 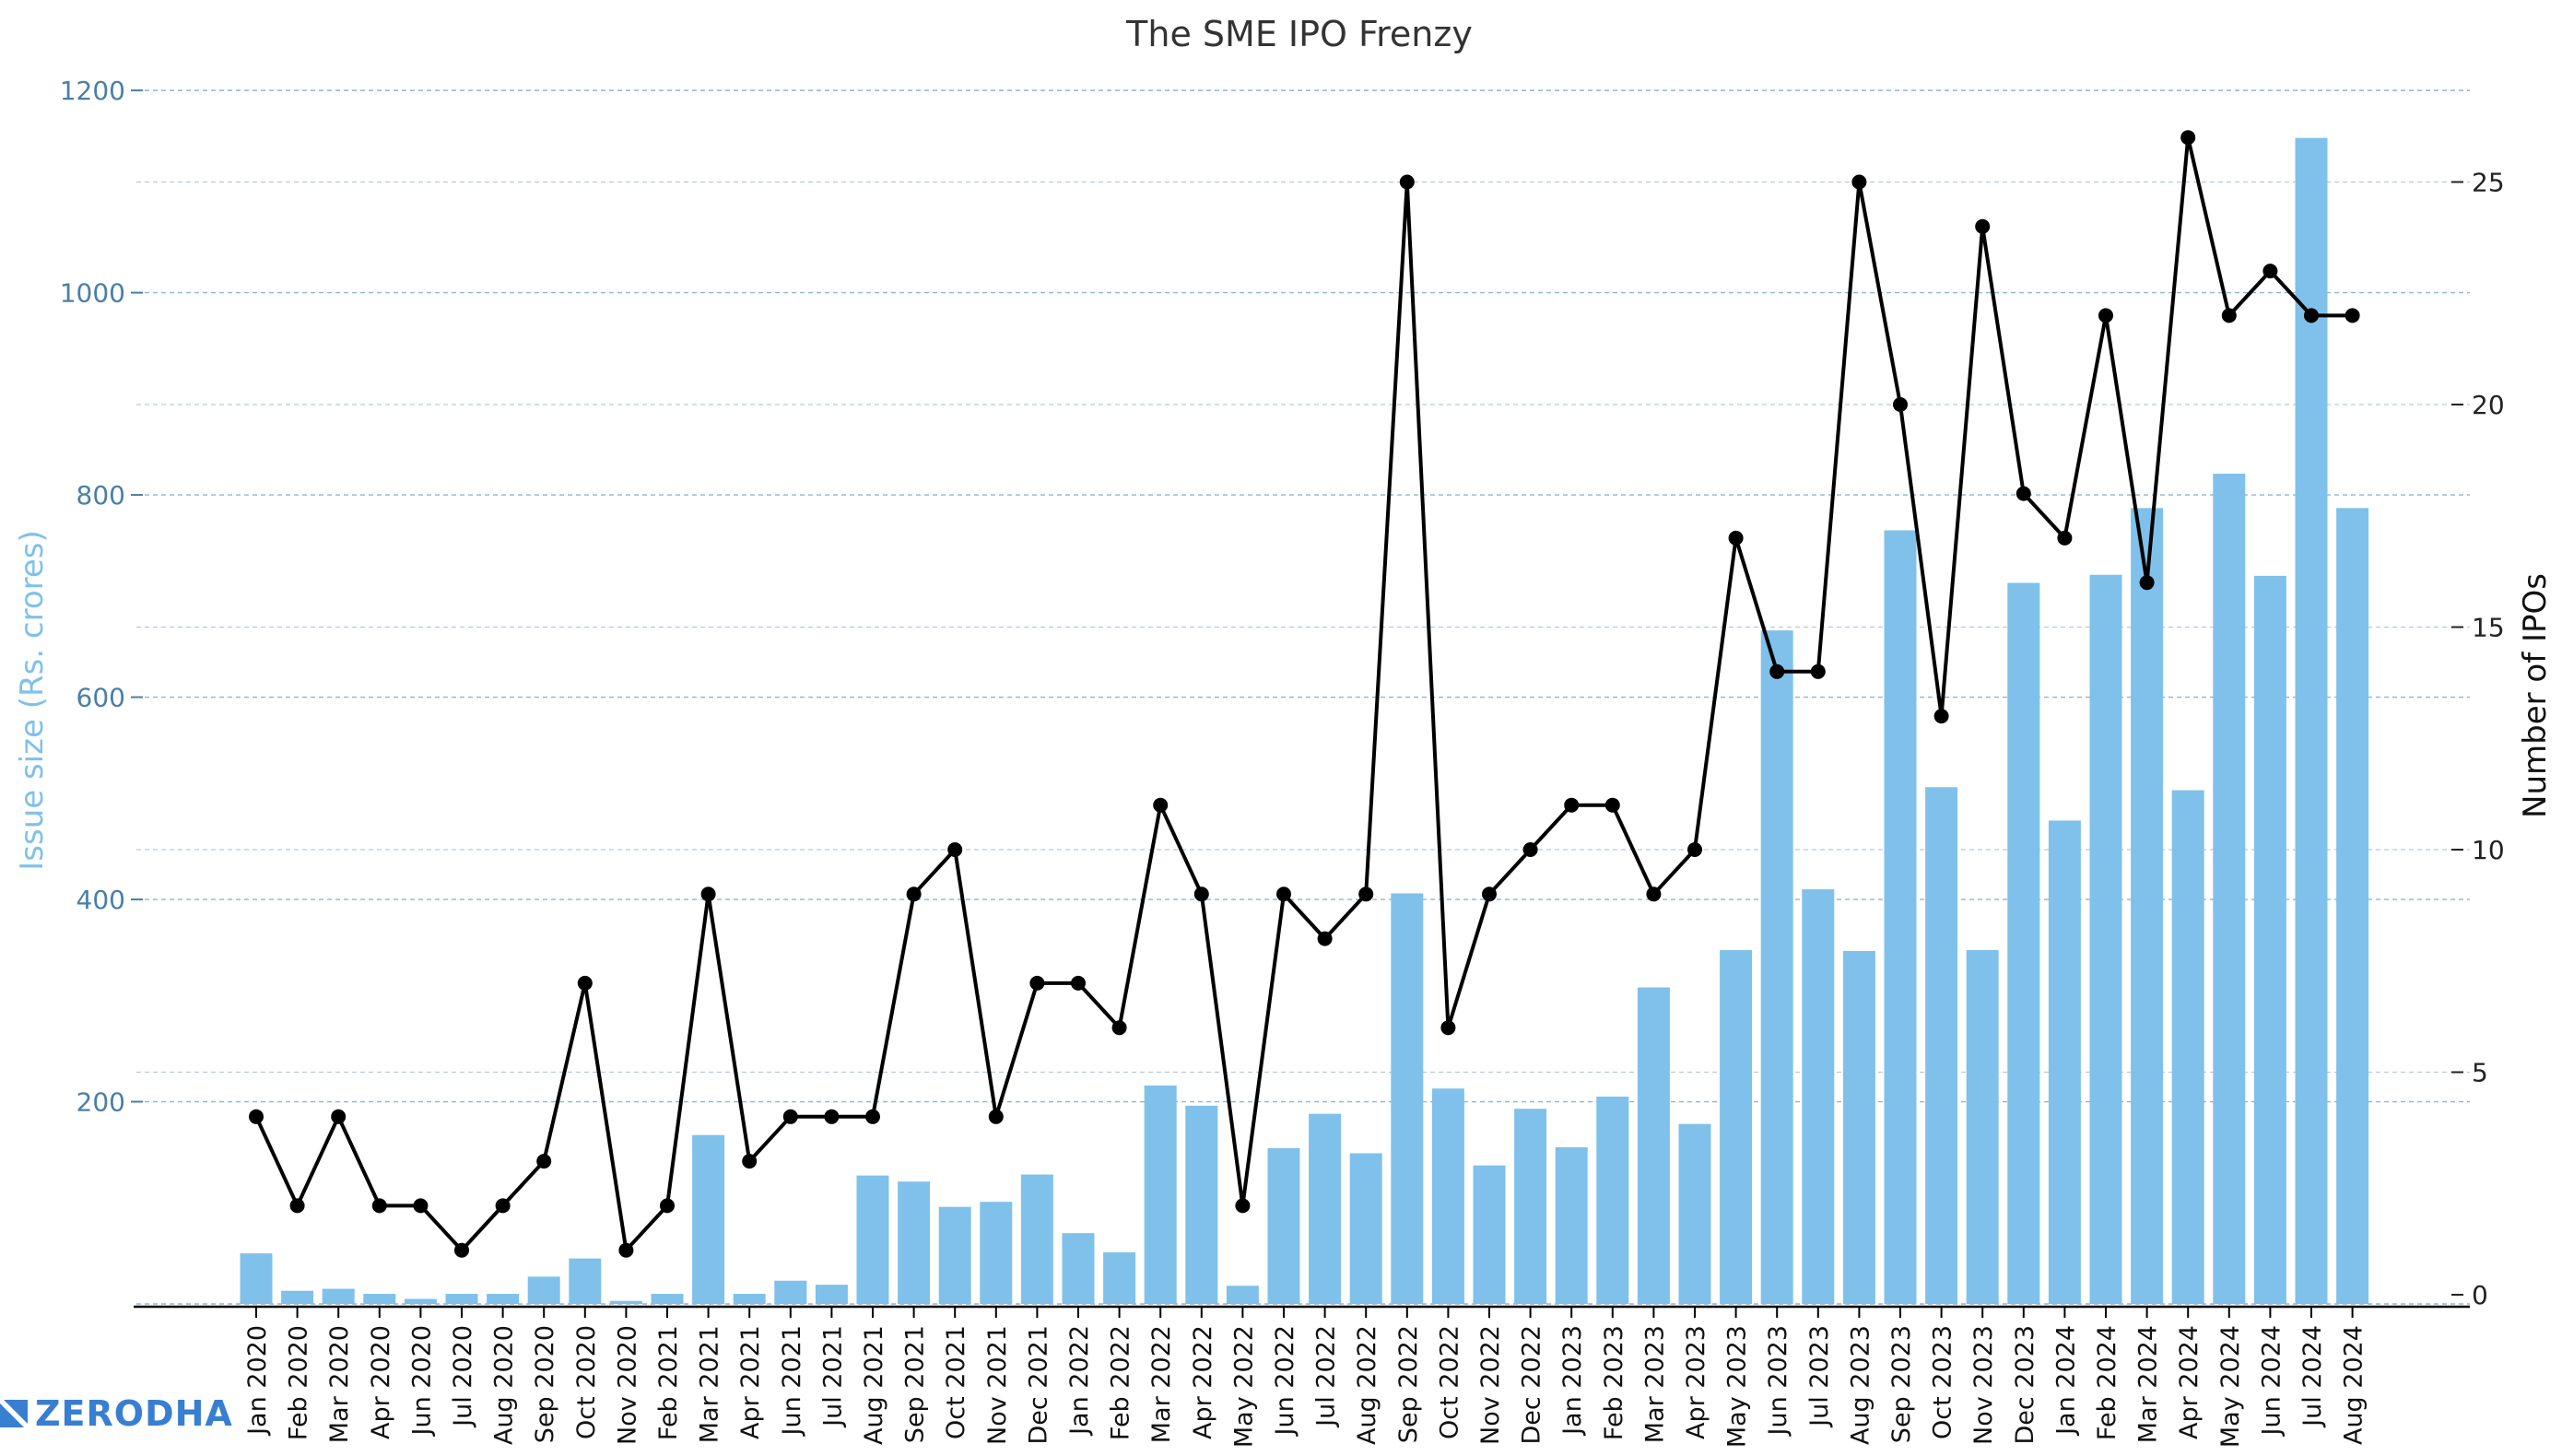 I want to click on x-tick-label: Oct 2023, so click(x=1943, y=1382).